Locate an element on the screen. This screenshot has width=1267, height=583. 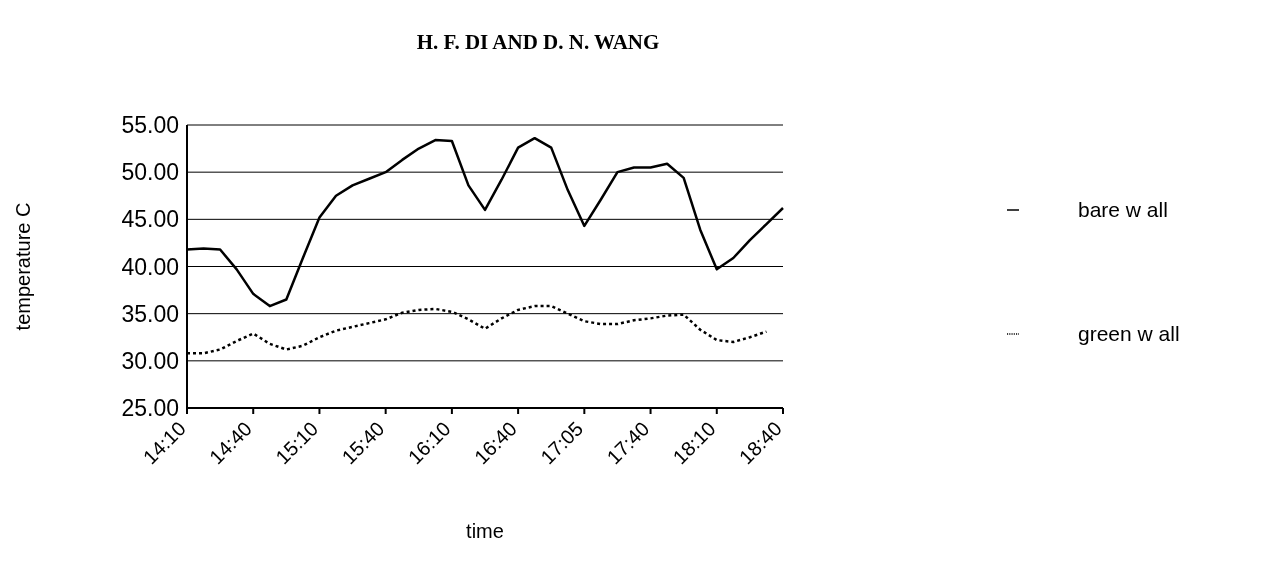
chart-title: H. F. DI AND D. N. WANG is located at coordinates (538, 42).